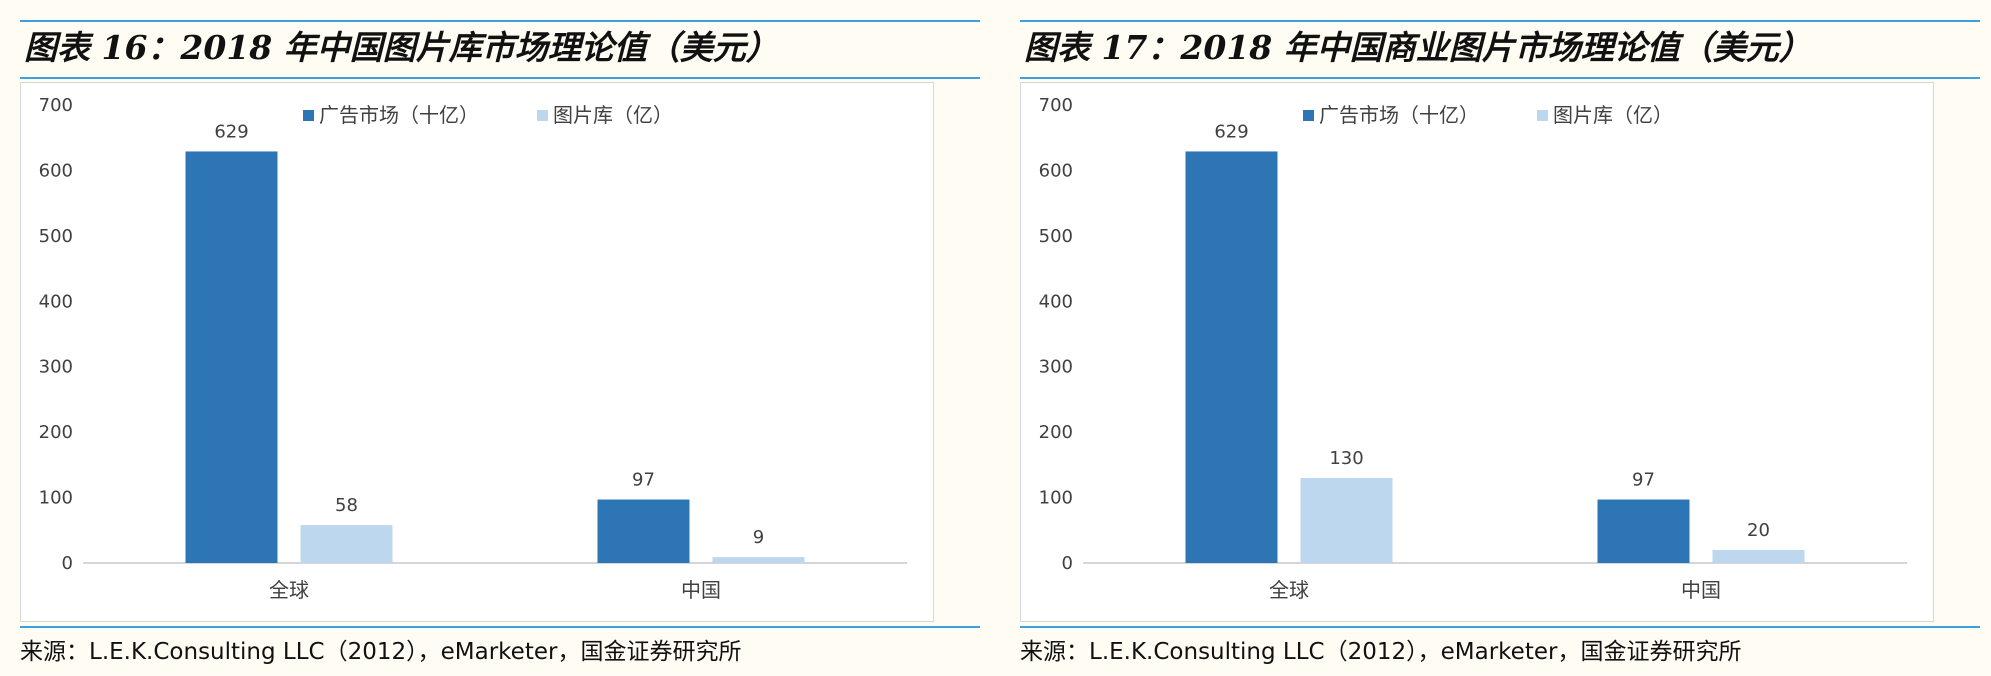 The width and height of the screenshot is (1991, 676). Describe the element at coordinates (758, 537) in the screenshot. I see `data-label: 9` at that location.